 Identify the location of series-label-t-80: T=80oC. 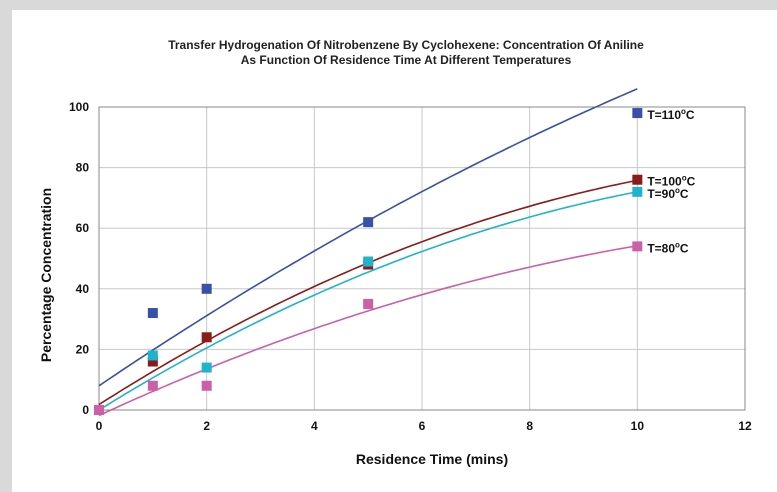
(668, 247).